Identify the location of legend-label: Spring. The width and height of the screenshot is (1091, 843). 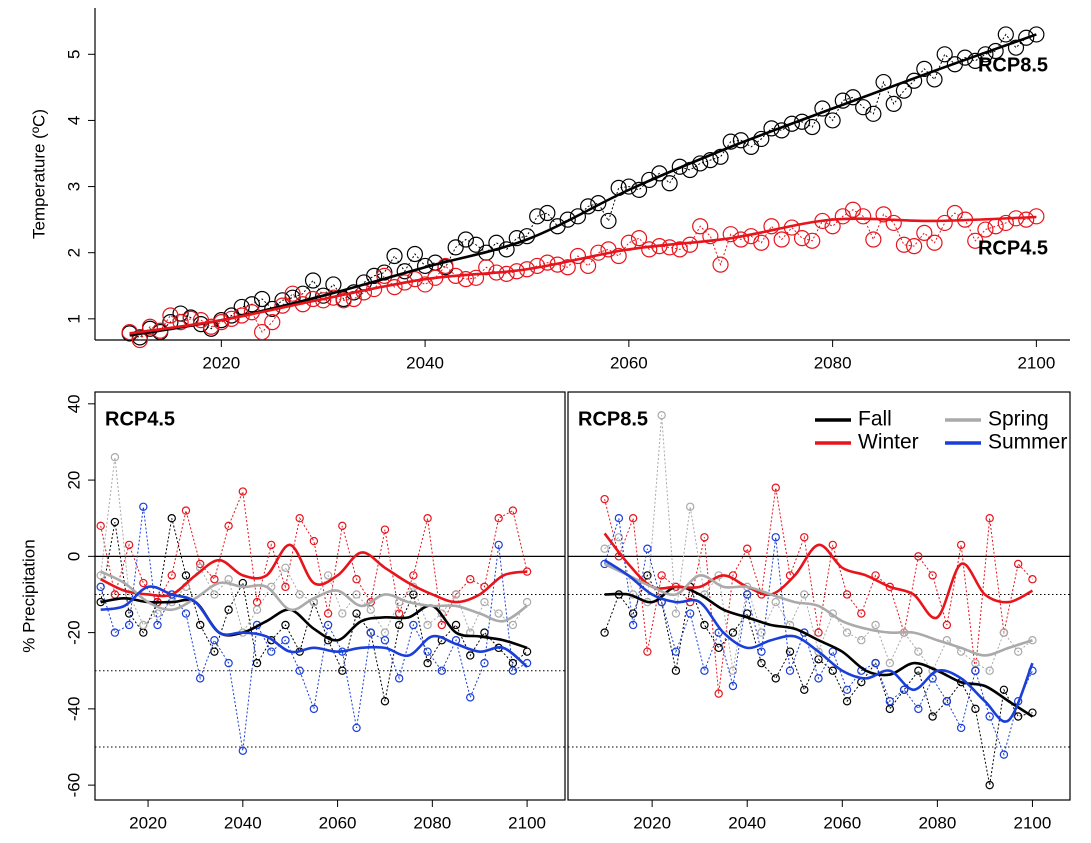
(1018, 419).